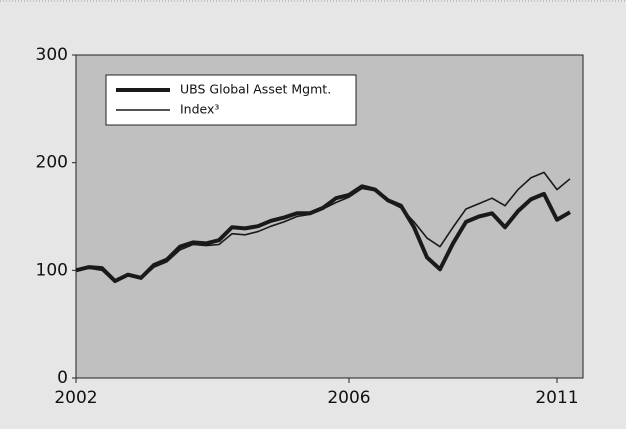 This screenshot has height=429, width=626. What do you see at coordinates (348, 398) in the screenshot?
I see `x-tick-label: 2006` at bounding box center [348, 398].